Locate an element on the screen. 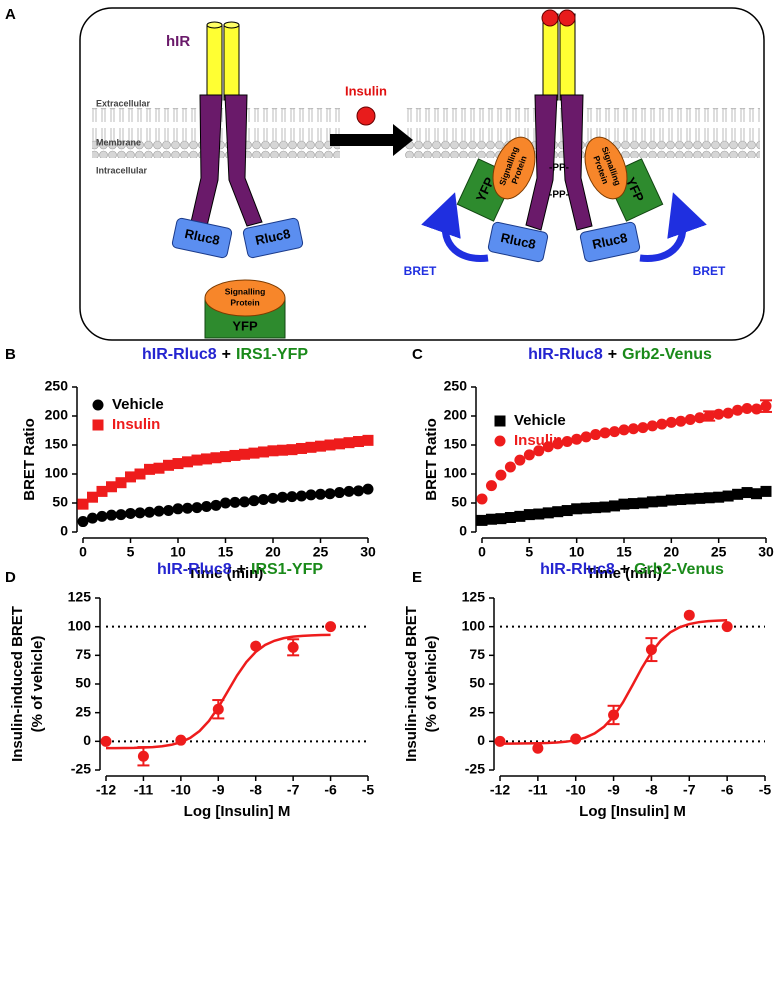  signalling-protein-label: Signalling is located at coordinates (245, 291).